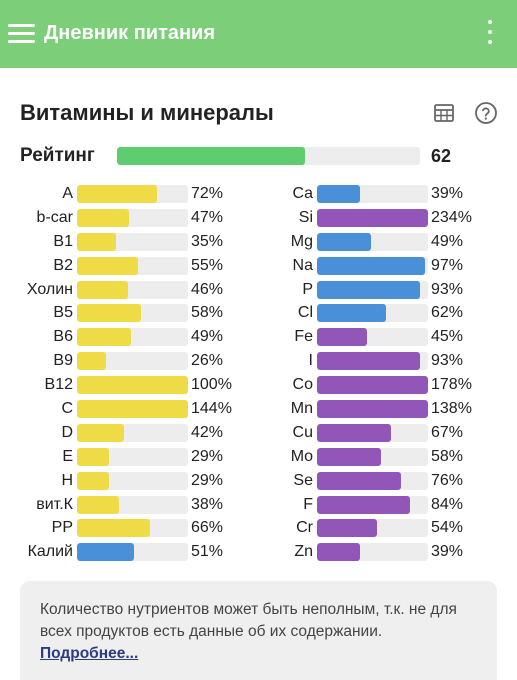  What do you see at coordinates (302, 385) in the screenshot?
I see `nutrient-label: Co` at bounding box center [302, 385].